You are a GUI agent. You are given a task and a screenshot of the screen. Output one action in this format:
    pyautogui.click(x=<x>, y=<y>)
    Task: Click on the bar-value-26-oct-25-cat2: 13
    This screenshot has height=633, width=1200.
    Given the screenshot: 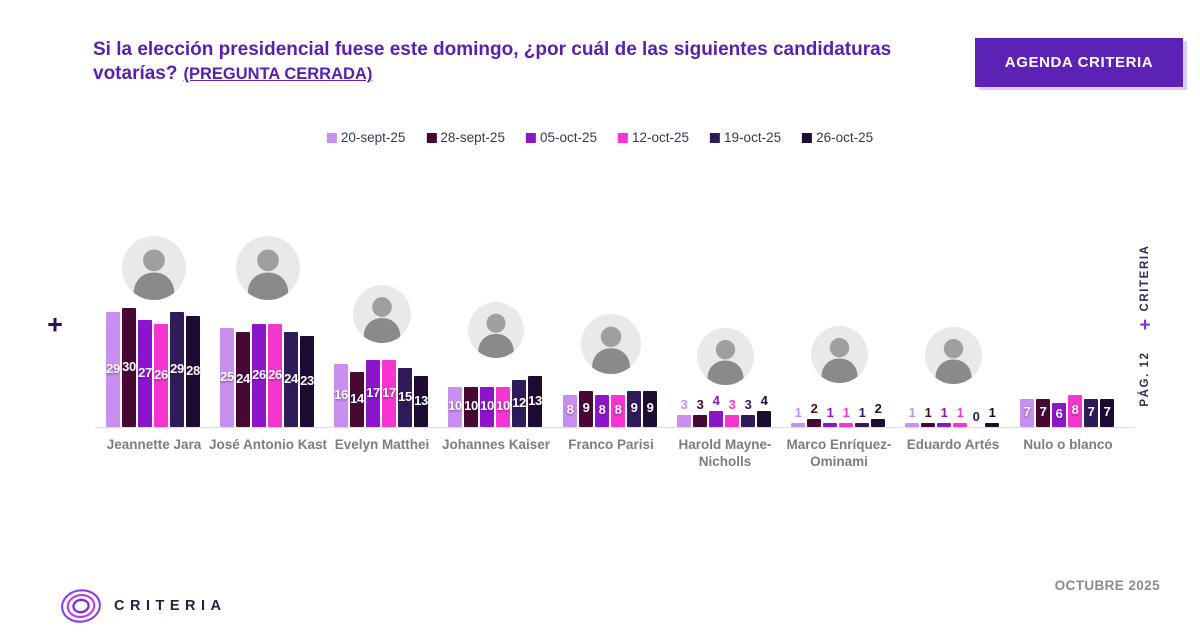 What is the action you would take?
    pyautogui.click(x=421, y=400)
    